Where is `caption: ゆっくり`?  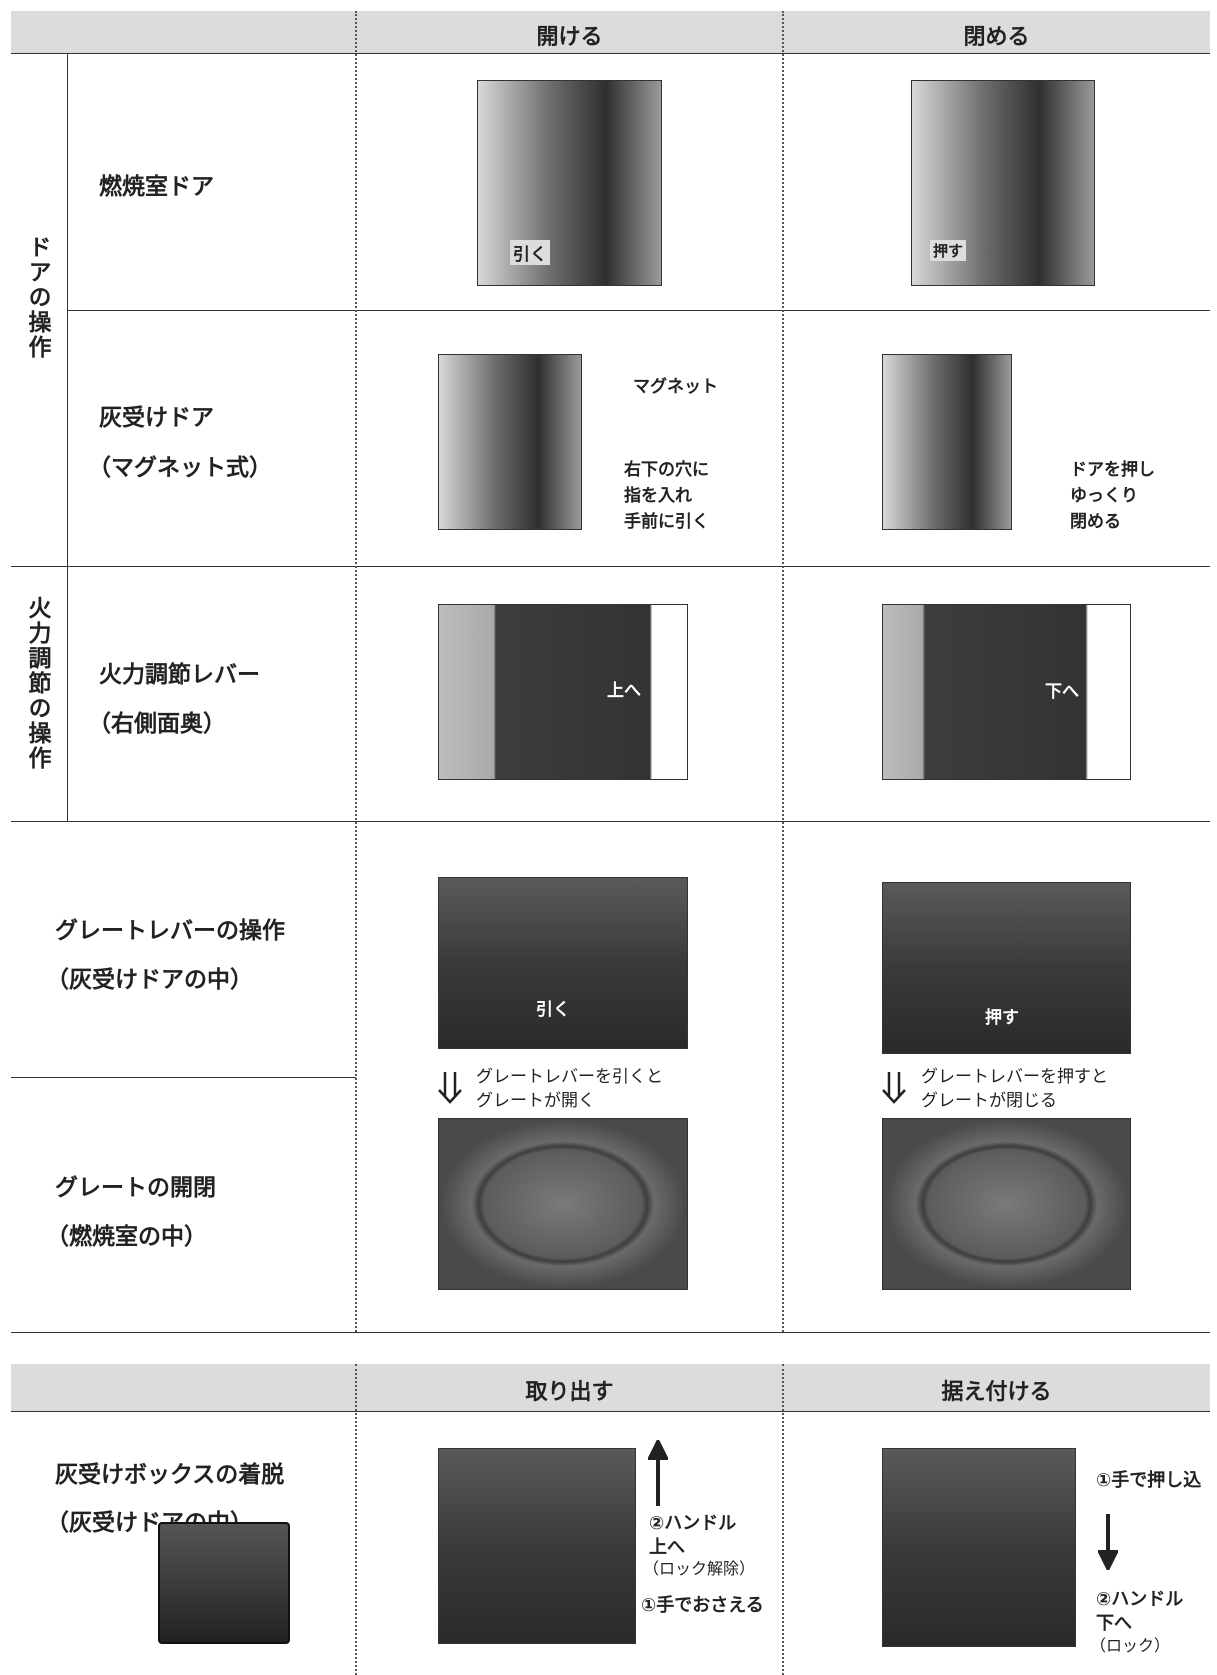 caption: ゆっくり is located at coordinates (1104, 496).